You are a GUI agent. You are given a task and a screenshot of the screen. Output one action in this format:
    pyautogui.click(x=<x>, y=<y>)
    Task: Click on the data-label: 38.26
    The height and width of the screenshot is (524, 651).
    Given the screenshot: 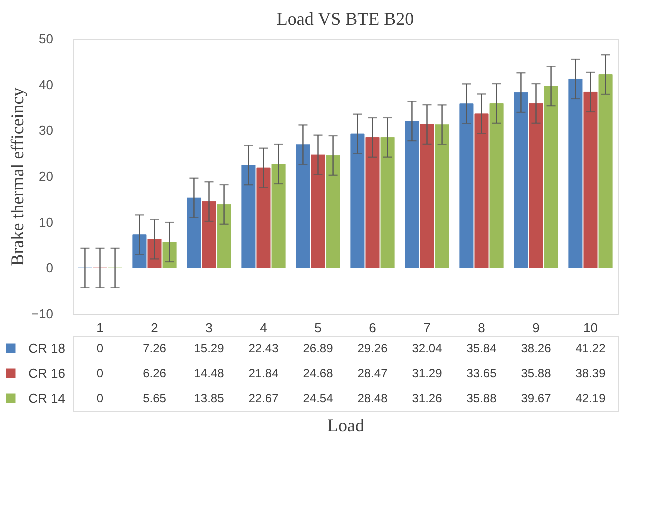 What is the action you would take?
    pyautogui.click(x=536, y=349)
    